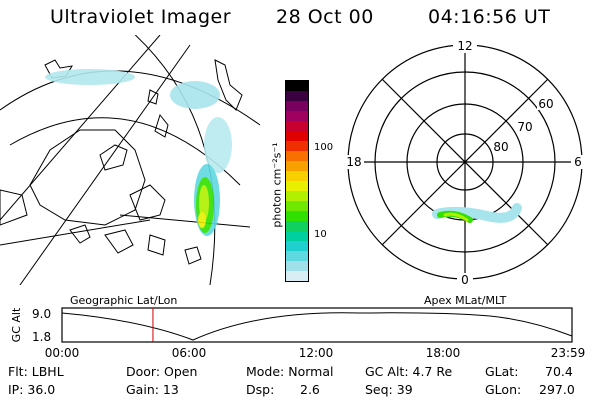 This screenshot has height=400, width=600. I want to click on instrument-title: Ultraviolet Imager, so click(141, 17).